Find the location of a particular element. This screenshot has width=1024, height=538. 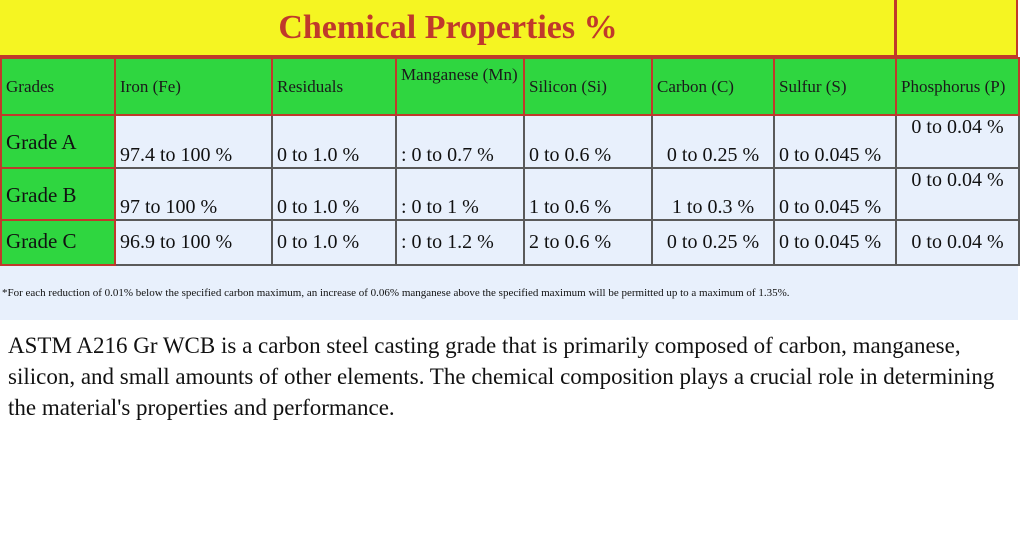

grade-label: Grade A is located at coordinates (58, 141).